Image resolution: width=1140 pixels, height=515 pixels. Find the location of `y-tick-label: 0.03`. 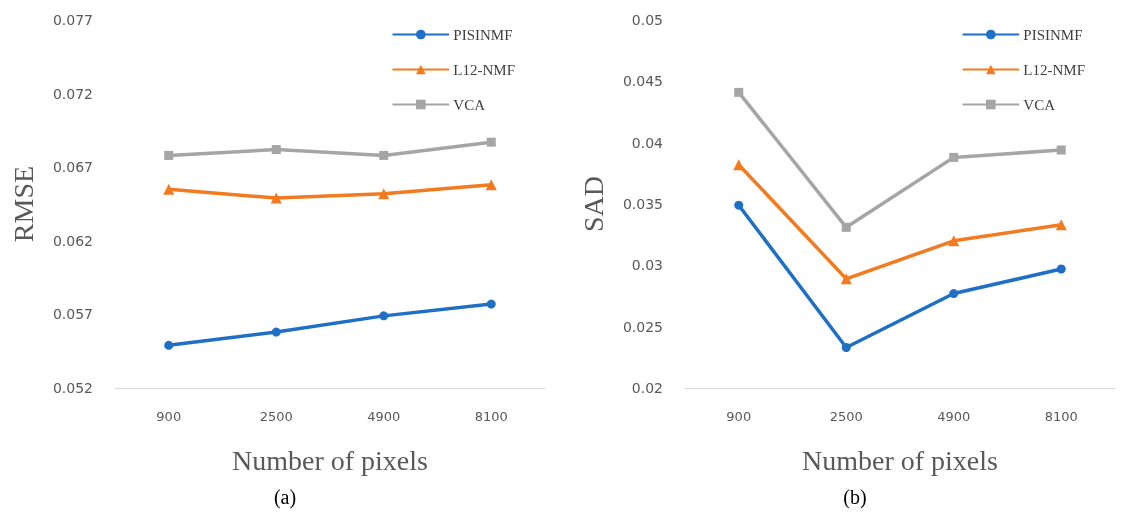

y-tick-label: 0.03 is located at coordinates (647, 265).